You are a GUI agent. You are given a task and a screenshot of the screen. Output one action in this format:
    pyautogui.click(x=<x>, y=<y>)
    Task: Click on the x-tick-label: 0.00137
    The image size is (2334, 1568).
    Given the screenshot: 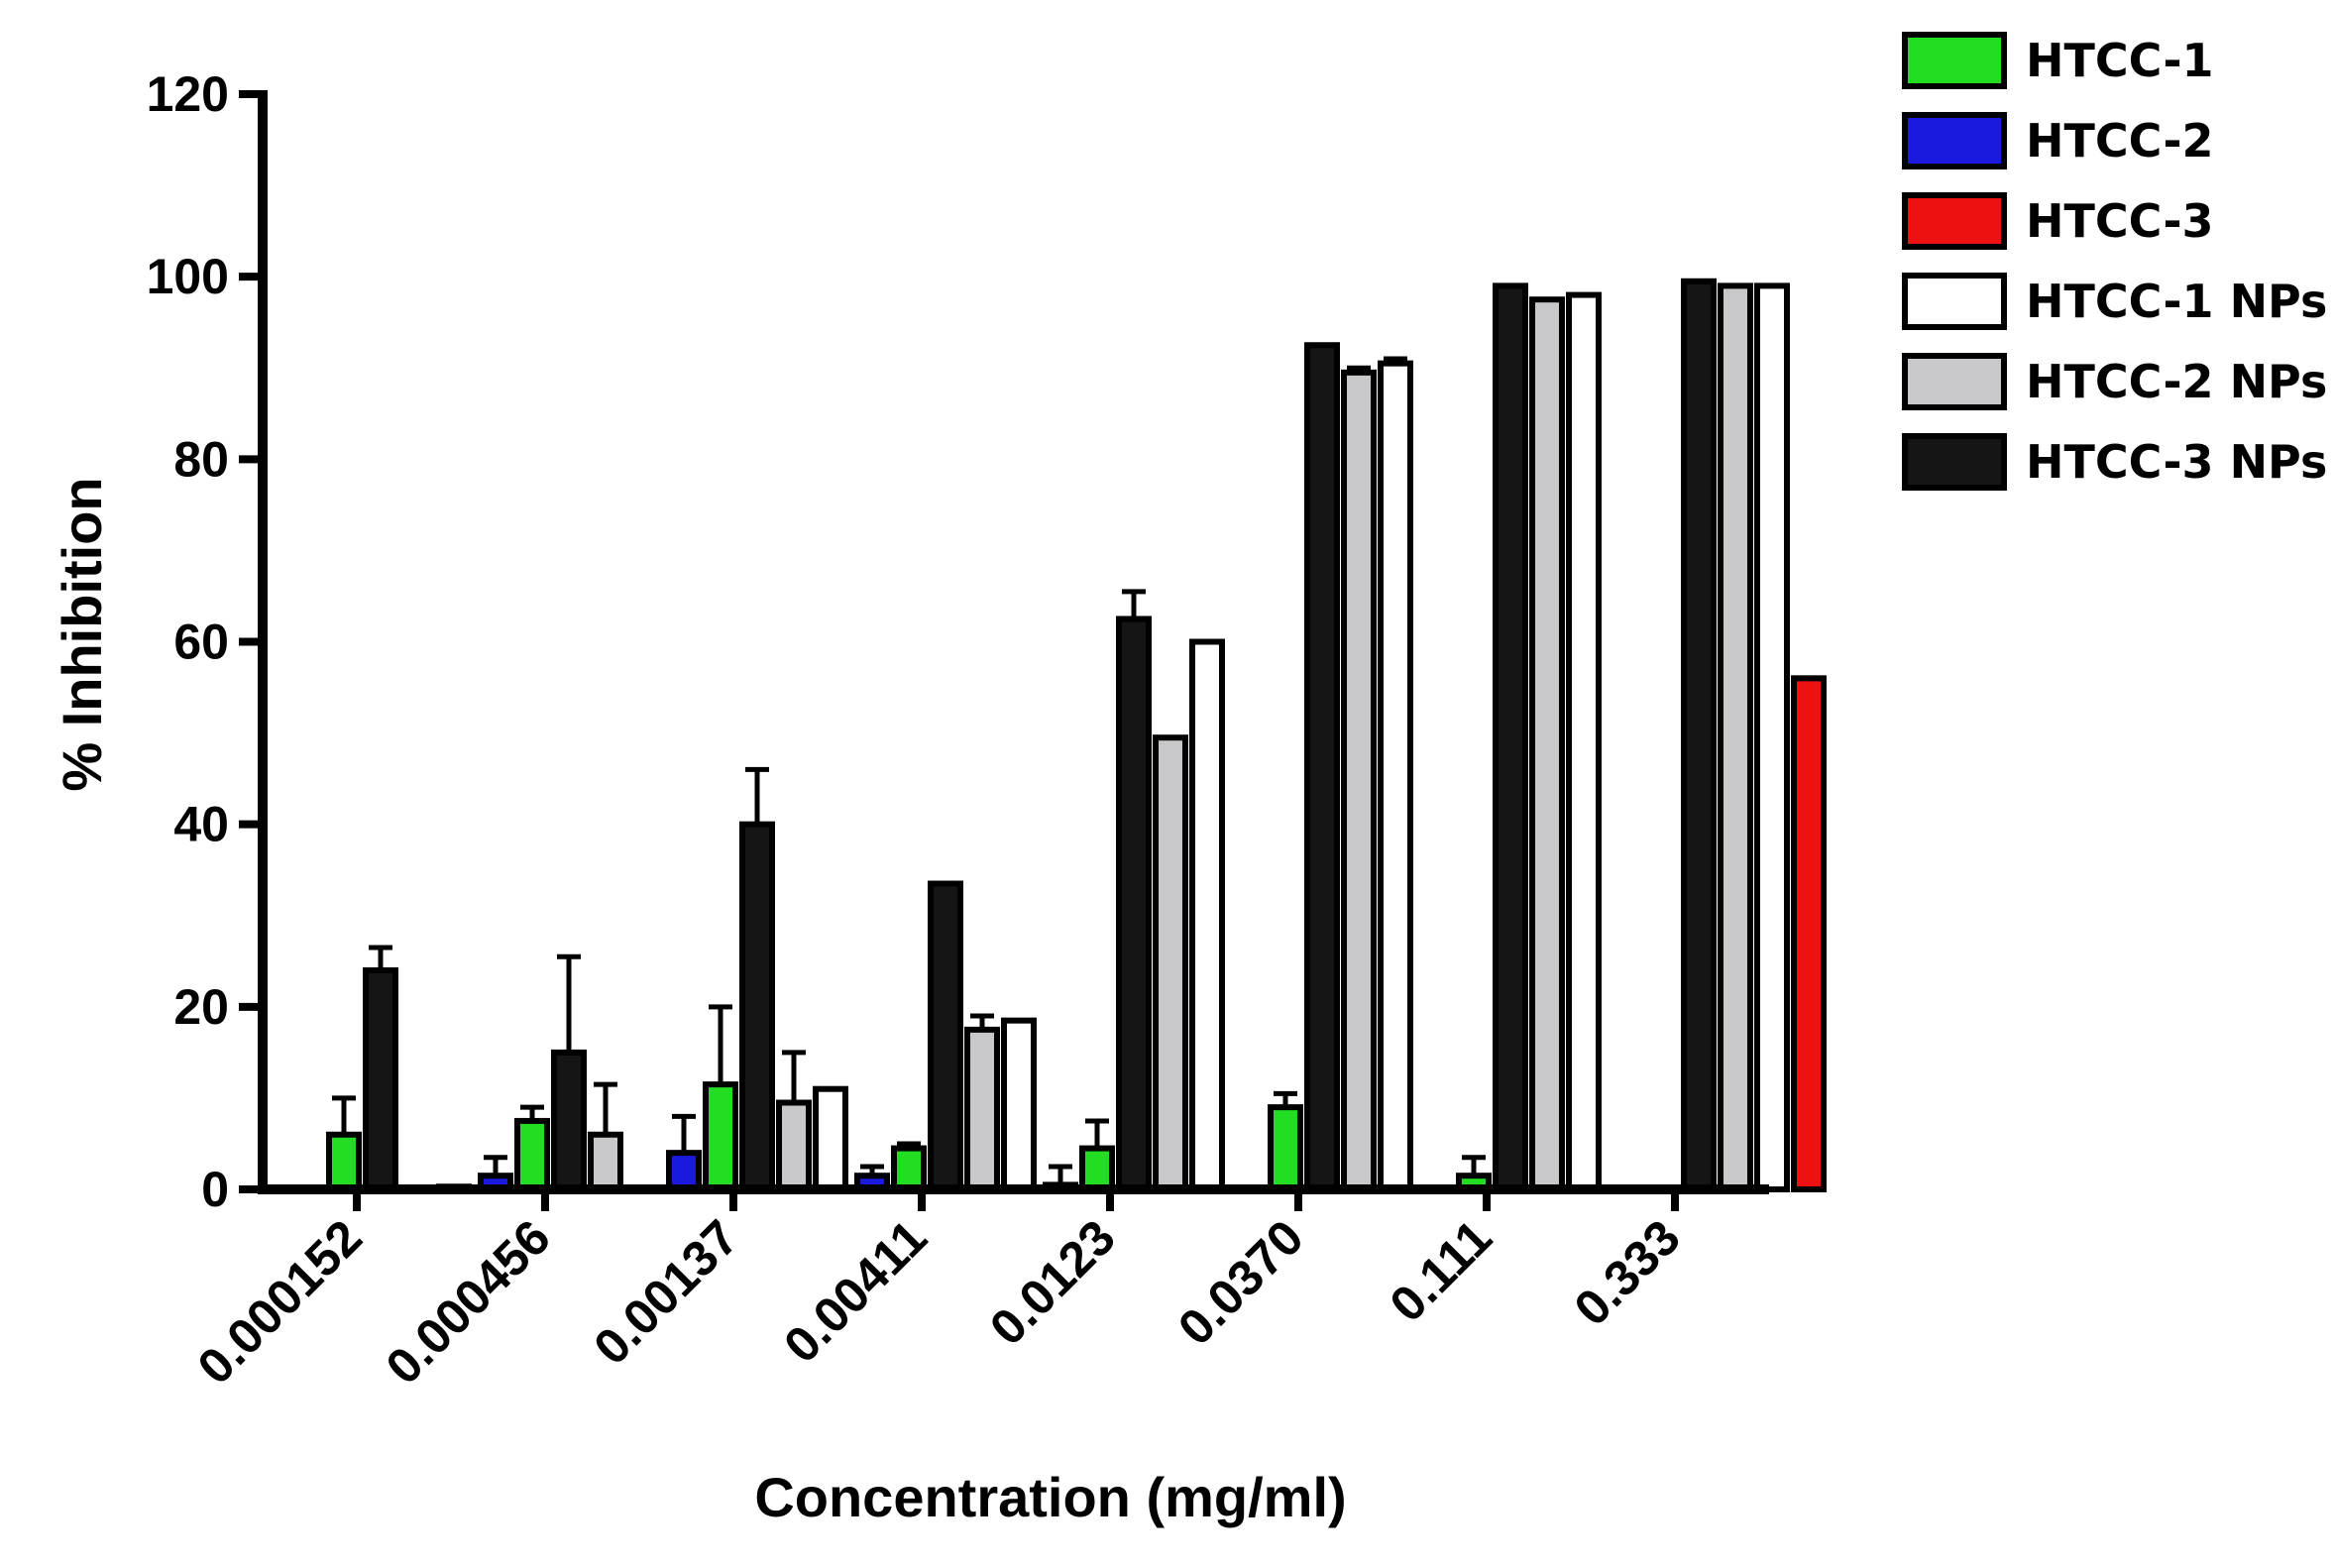 What is the action you would take?
    pyautogui.click(x=665, y=1292)
    